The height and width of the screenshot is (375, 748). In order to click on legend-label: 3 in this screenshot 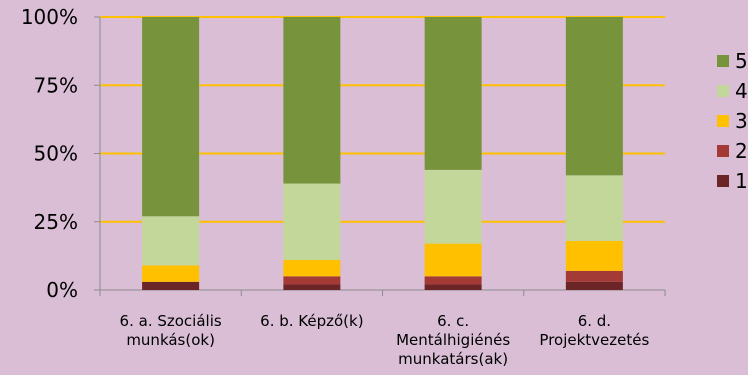, I will do `click(741, 121)`.